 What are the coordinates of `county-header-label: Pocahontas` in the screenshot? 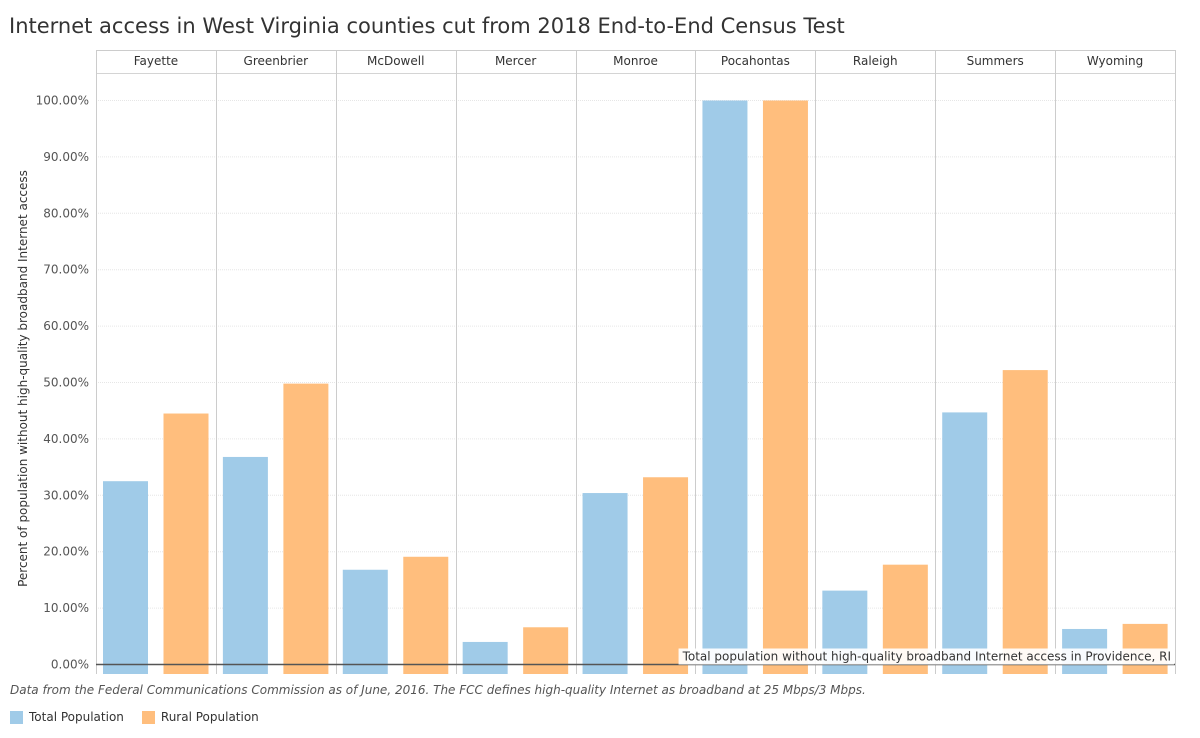 It's located at (755, 61).